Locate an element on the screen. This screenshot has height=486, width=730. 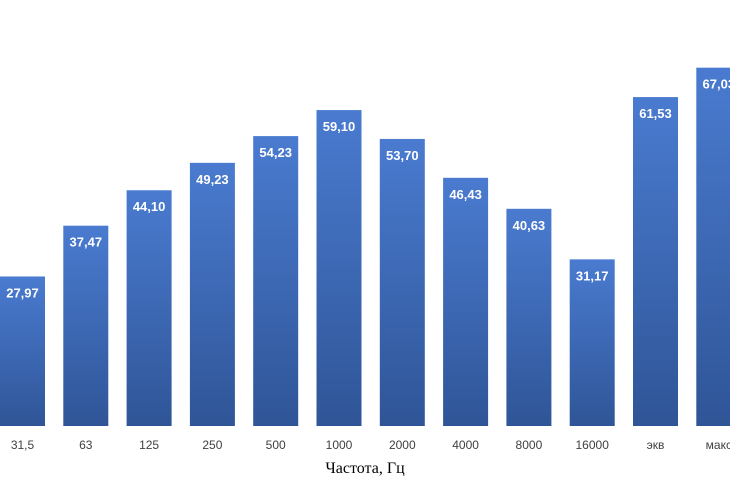
bar-value-label-8: 40,63 is located at coordinates (529, 225).